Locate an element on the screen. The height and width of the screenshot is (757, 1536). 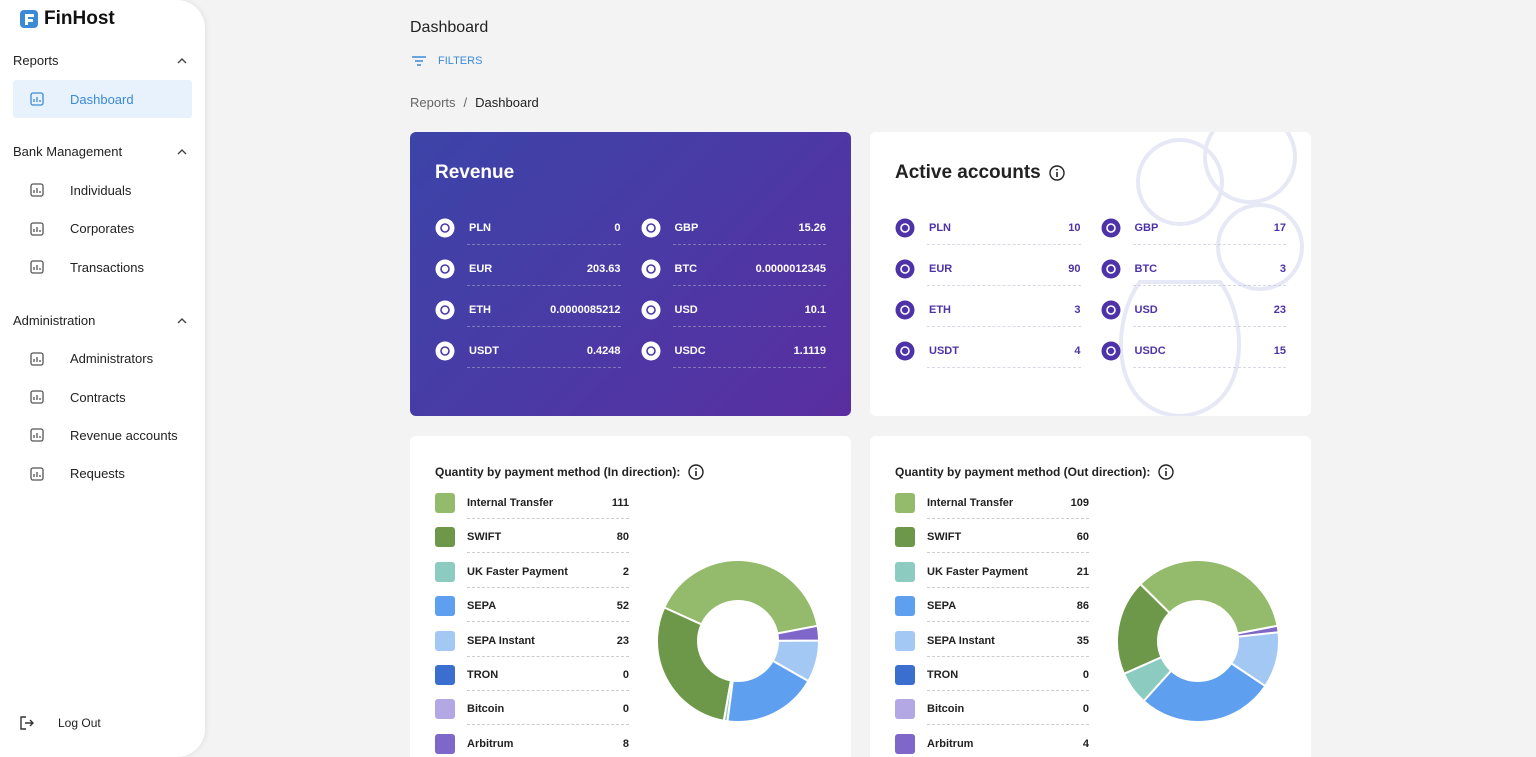
donut-segment is located at coordinates (740, 597).